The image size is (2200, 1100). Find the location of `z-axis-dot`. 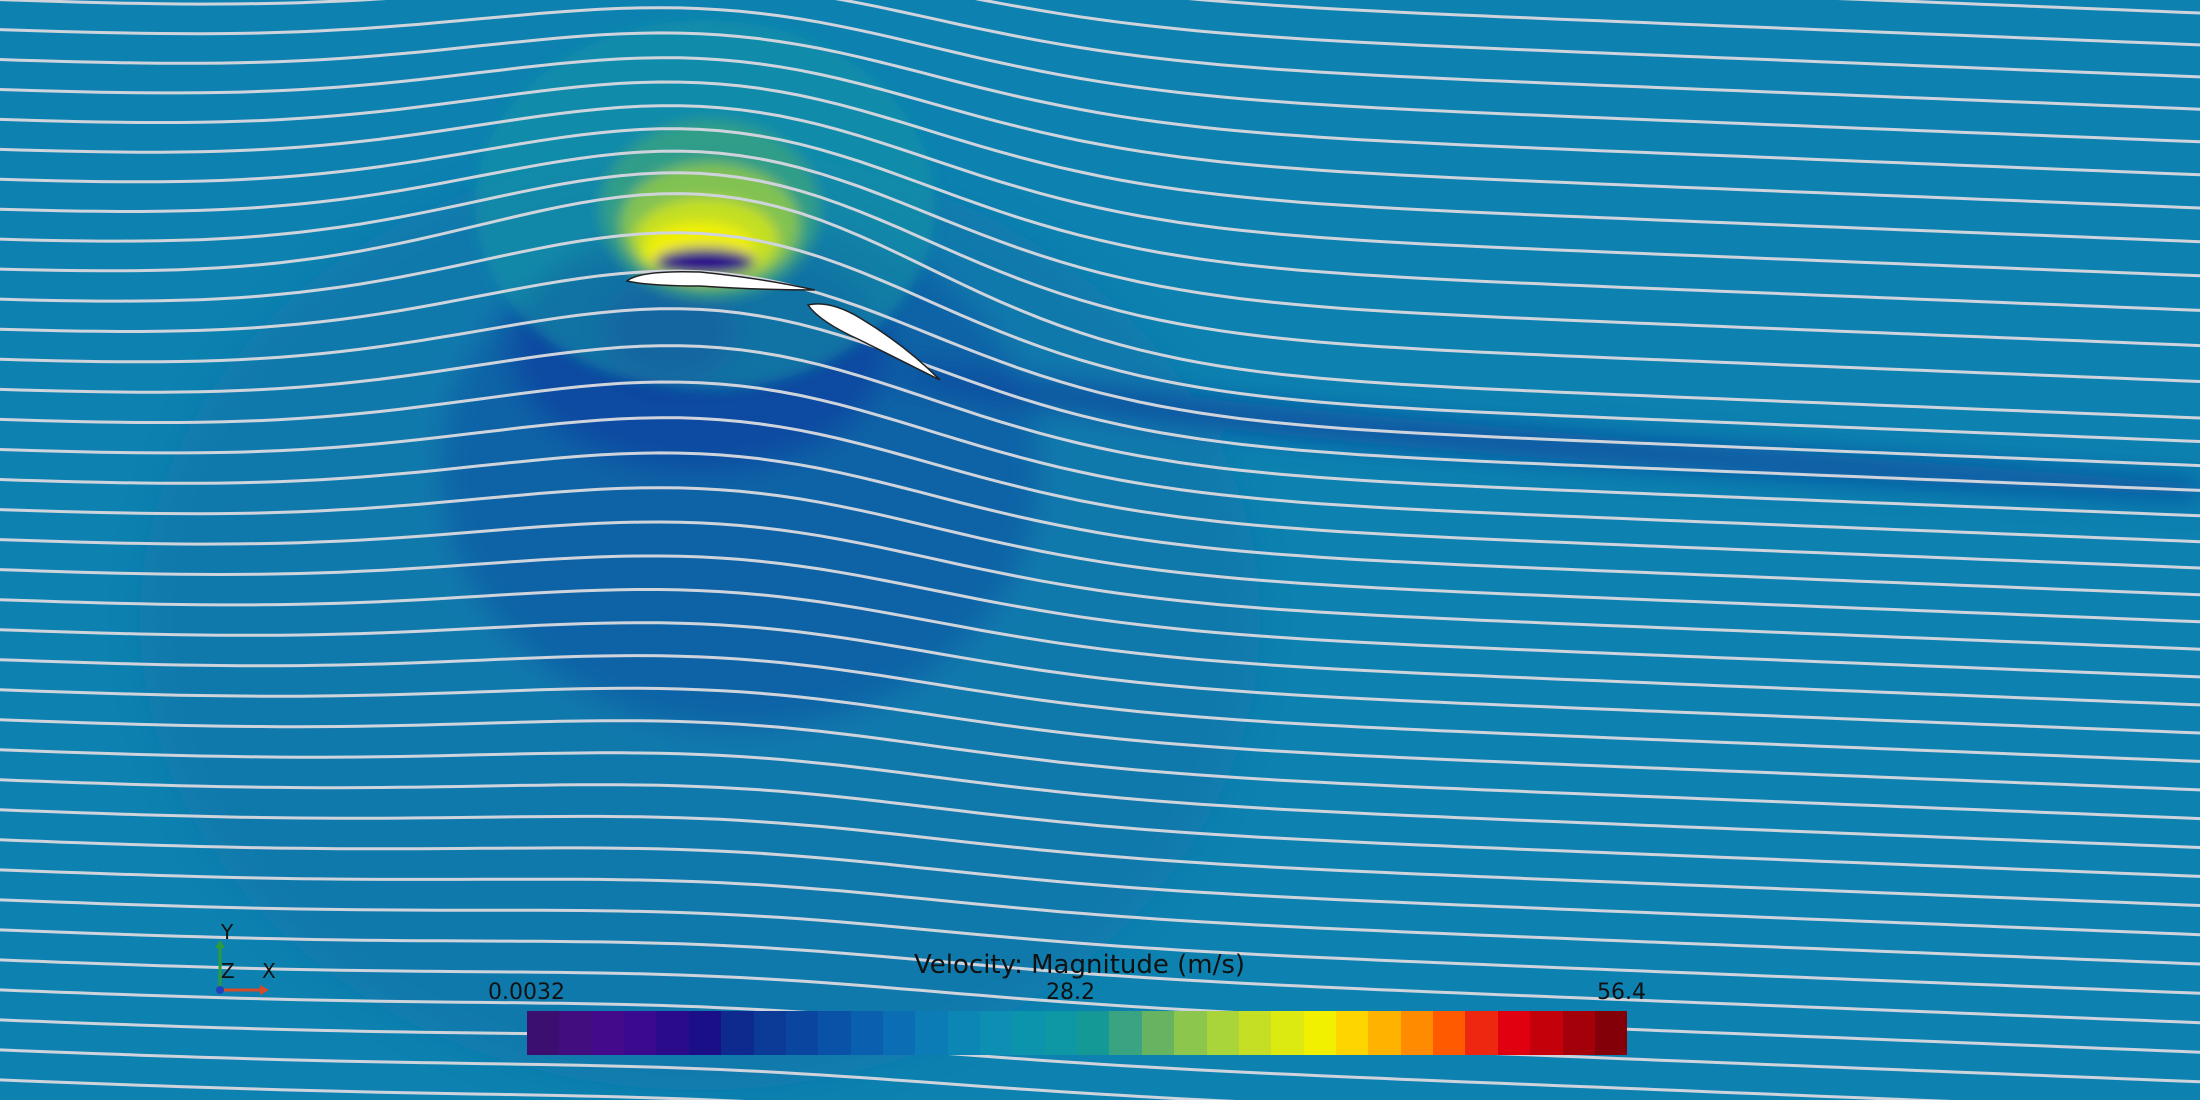

z-axis-dot is located at coordinates (220, 990).